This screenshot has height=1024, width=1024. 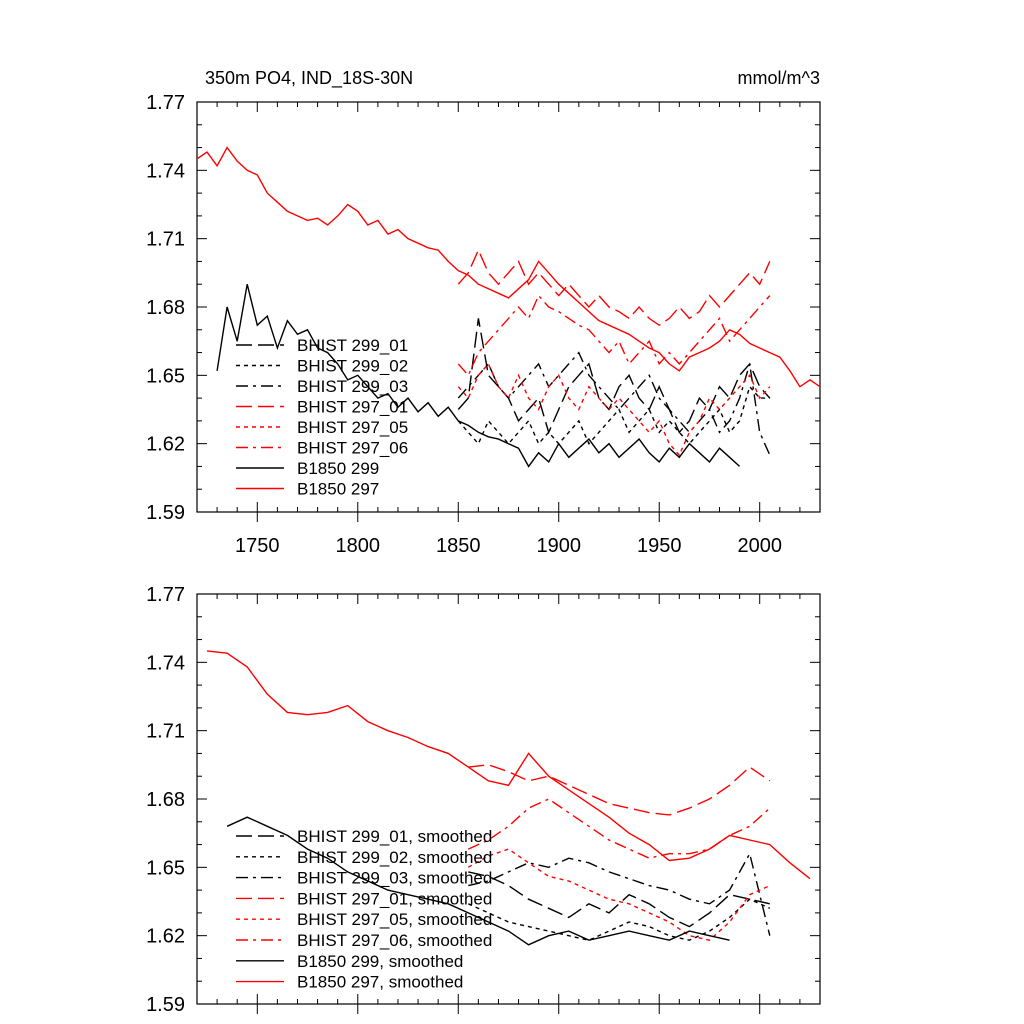 I want to click on legend-label-2: BHIST 299_03, smoothed, so click(x=394, y=878).